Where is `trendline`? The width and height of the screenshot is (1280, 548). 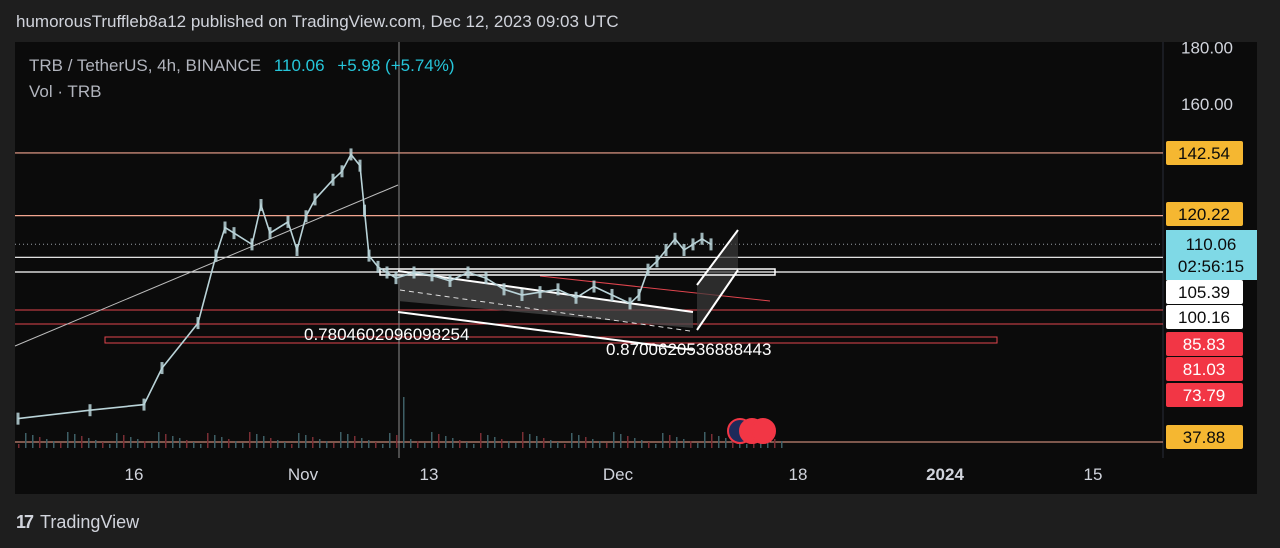
trendline is located at coordinates (206, 265).